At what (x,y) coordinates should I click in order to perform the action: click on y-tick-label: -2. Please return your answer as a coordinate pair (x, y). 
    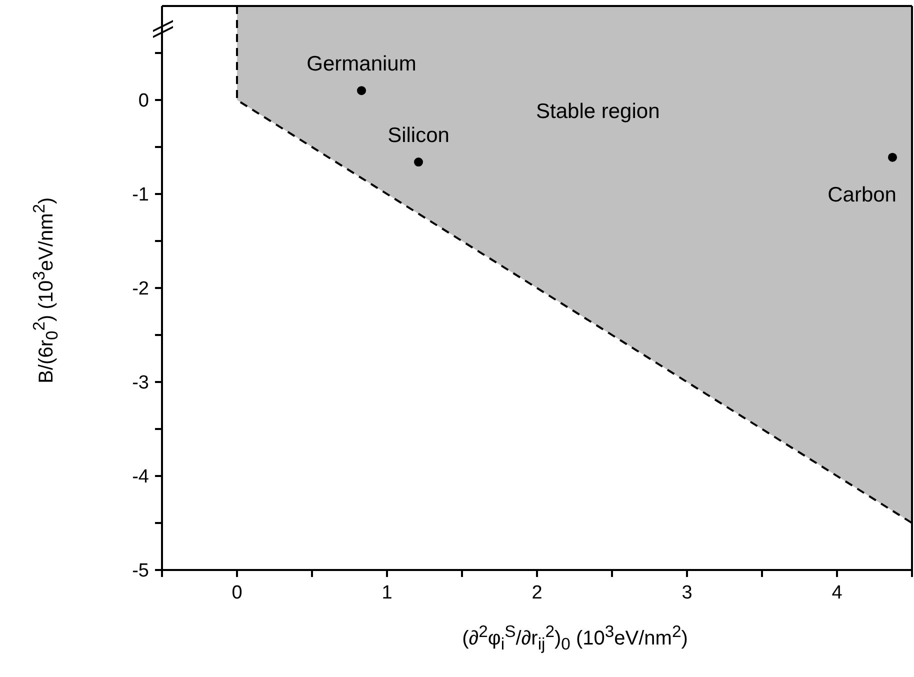
    Looking at the image, I should click on (140, 289).